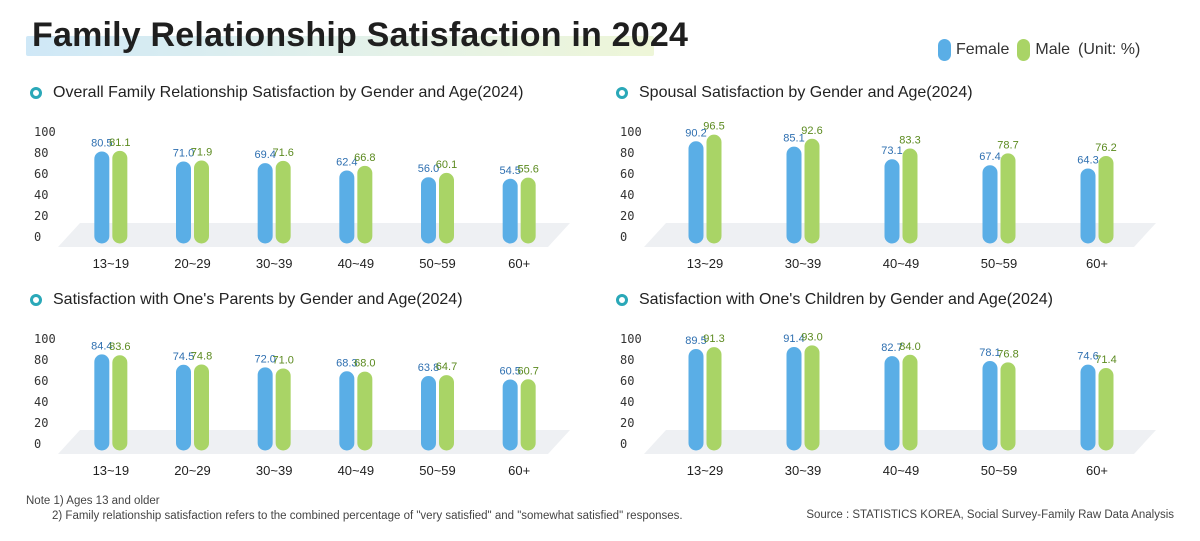  Describe the element at coordinates (631, 339) in the screenshot. I see `y-tick-label: 100` at that location.